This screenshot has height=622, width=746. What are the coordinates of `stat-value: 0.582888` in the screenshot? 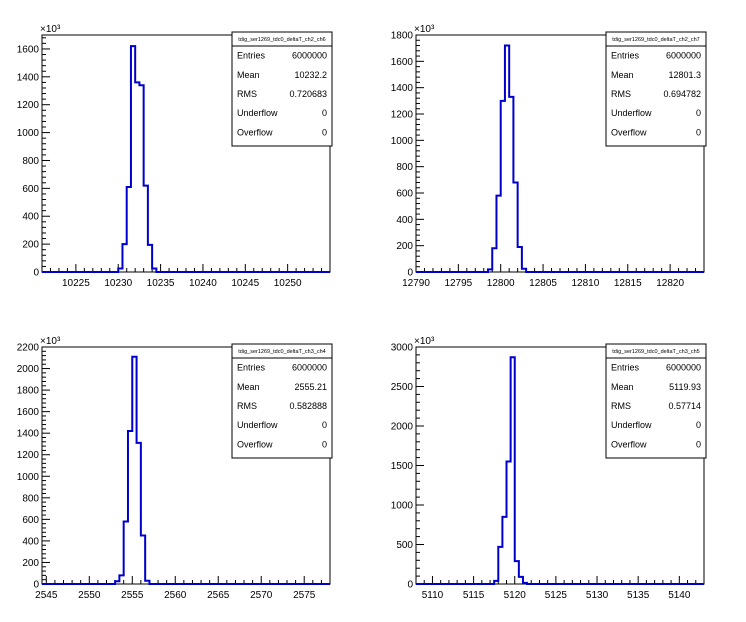 It's located at (308, 406).